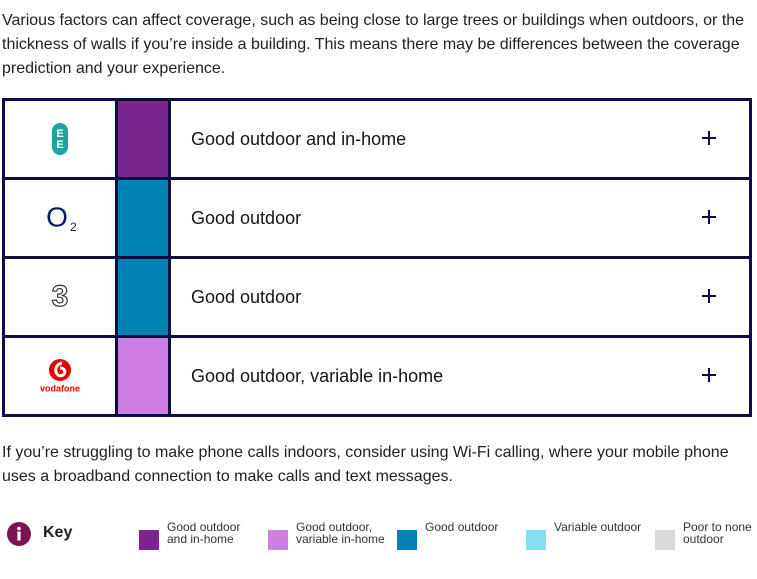 The image size is (757, 579). What do you see at coordinates (377, 298) in the screenshot?
I see `table-row: 3 Good outdoor` at bounding box center [377, 298].